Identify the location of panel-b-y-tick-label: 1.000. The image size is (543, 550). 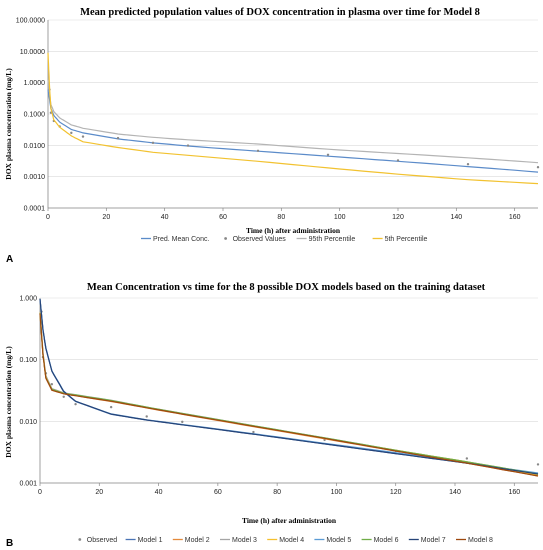
(28, 299).